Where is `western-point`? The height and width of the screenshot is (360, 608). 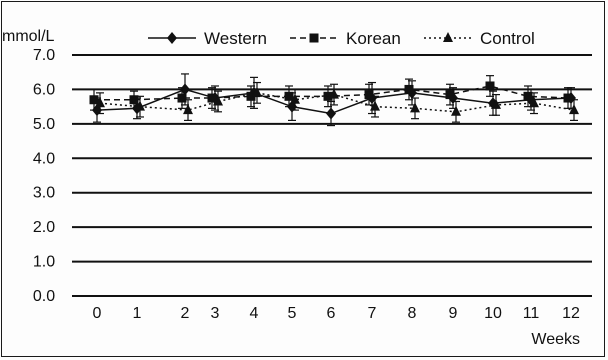 western-point is located at coordinates (331, 113).